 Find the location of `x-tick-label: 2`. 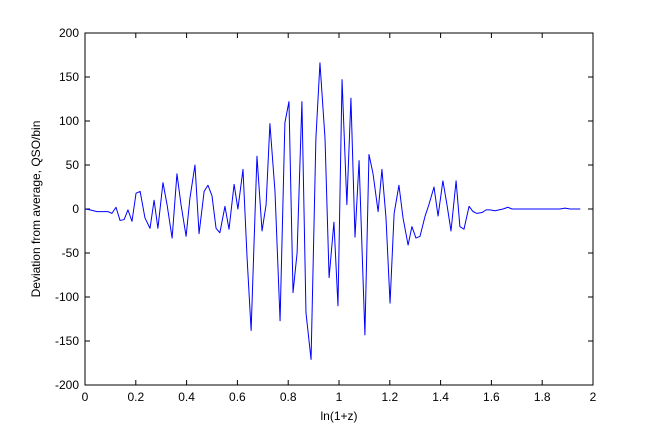

x-tick-label: 2 is located at coordinates (593, 397).